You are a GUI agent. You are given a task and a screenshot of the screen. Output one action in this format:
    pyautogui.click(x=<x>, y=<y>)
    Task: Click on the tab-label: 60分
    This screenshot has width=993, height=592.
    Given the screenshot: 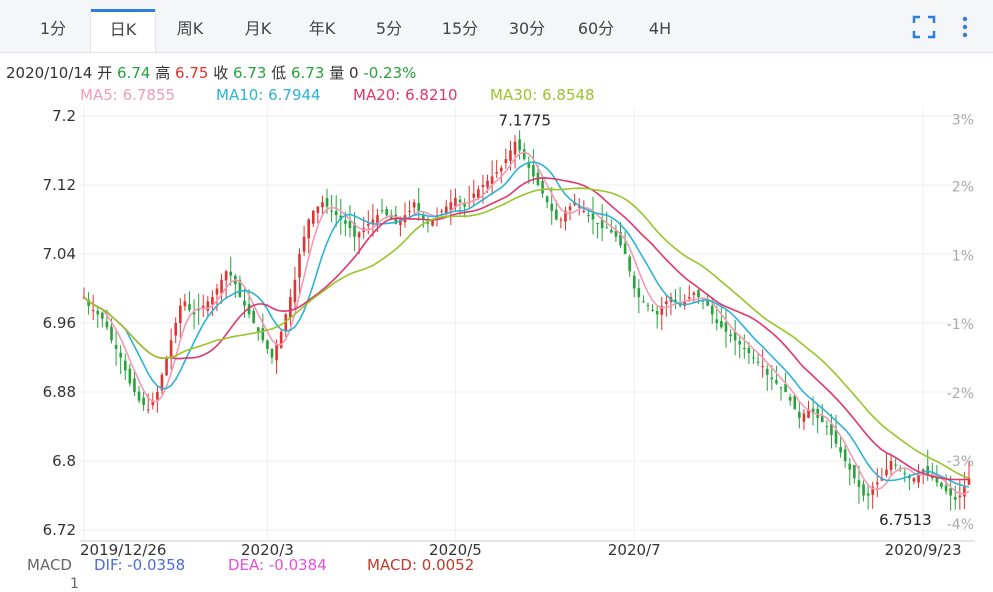 What is the action you would take?
    pyautogui.click(x=596, y=28)
    